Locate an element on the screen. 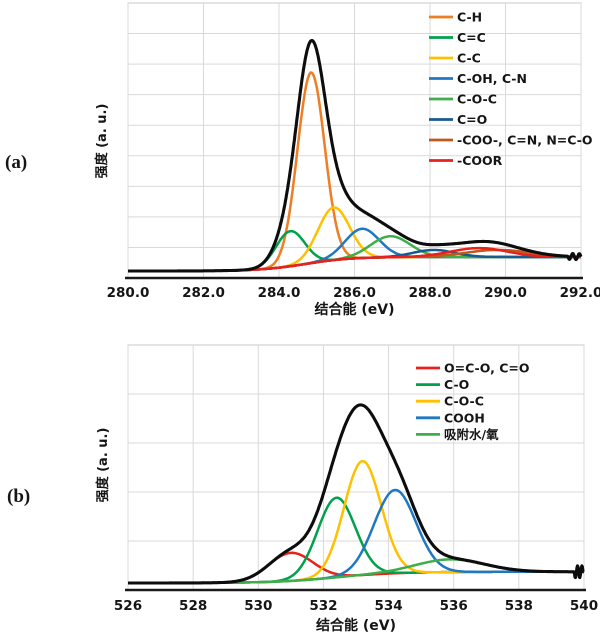 Image resolution: width=600 pixels, height=637 pixels. legend-label: -COO-, C=N, N=C-O is located at coordinates (525, 140).